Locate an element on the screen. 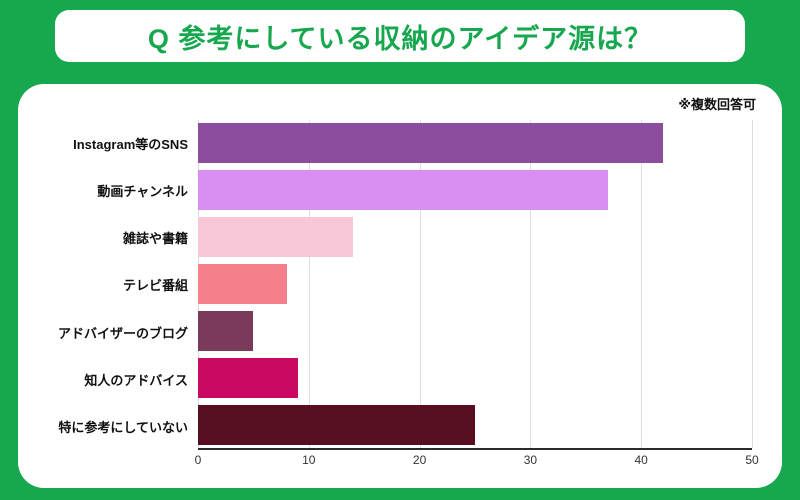 Image resolution: width=800 pixels, height=500 pixels. x-tick-label: 30 is located at coordinates (530, 460).